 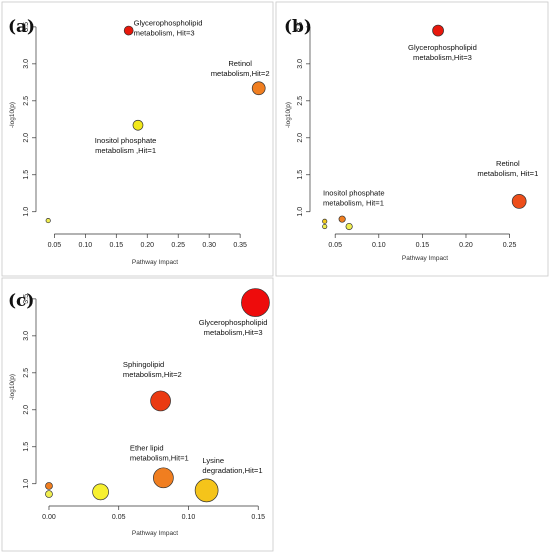 I want to click on panel-a-x-axis-title: Pathway Impact, so click(x=155, y=262).